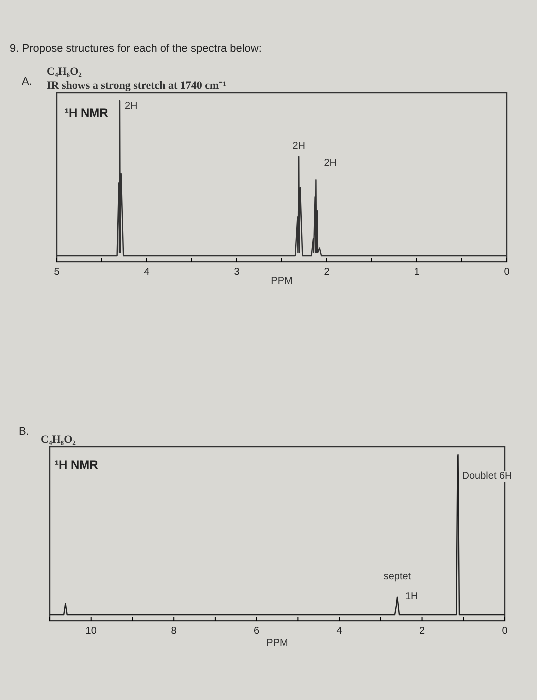 The height and width of the screenshot is (700, 537). I want to click on x-tick-label: 10, so click(92, 632).